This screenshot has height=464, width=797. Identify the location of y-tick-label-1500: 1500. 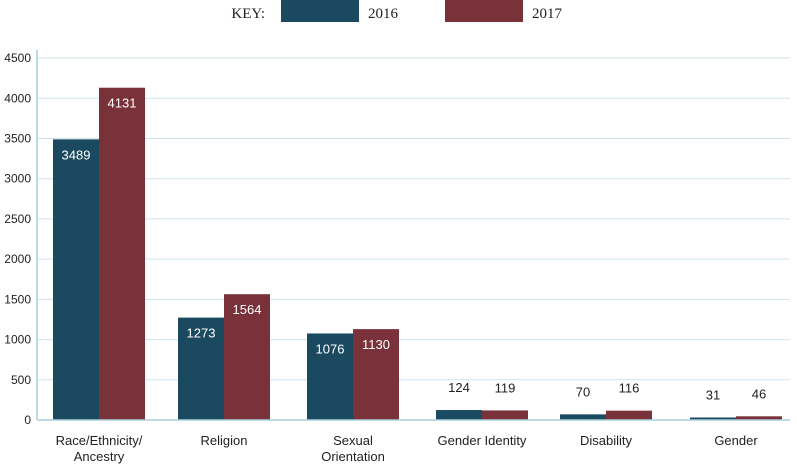
(17, 299).